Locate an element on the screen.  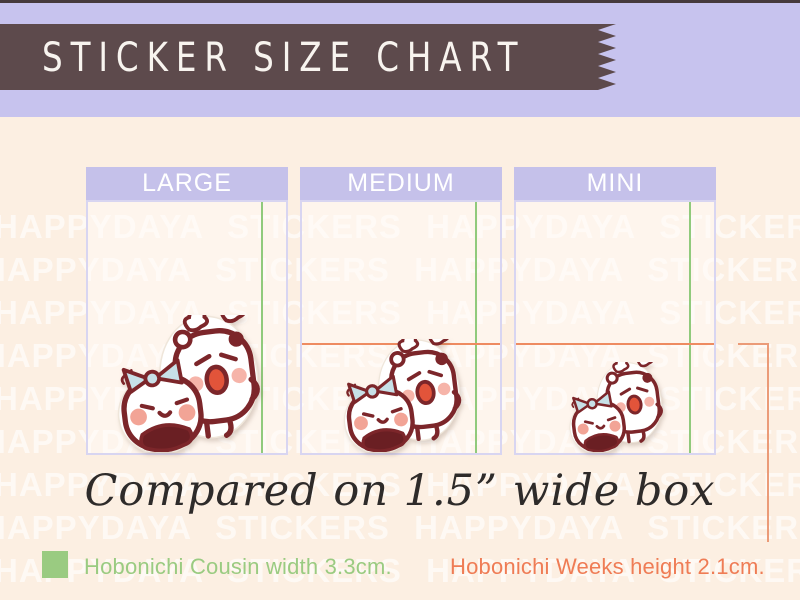
weeks-measure-bracket-vertical is located at coordinates (768, 442).